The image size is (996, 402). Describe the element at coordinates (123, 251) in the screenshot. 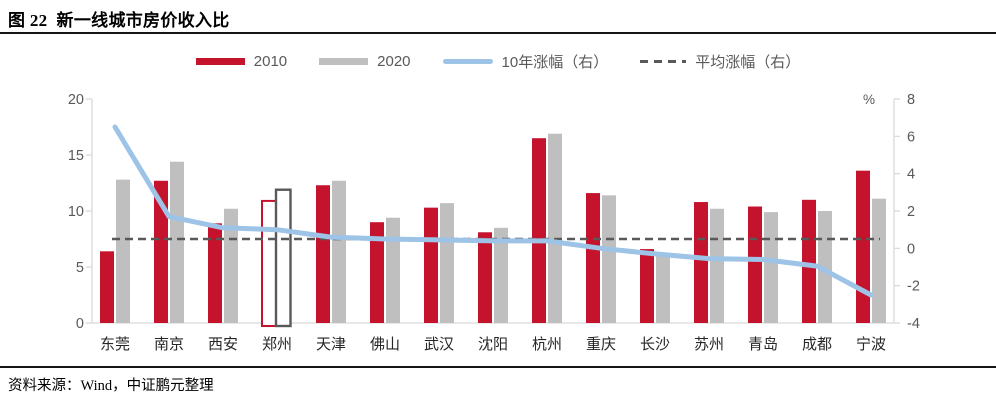

I see `bar-2020-东莞` at that location.